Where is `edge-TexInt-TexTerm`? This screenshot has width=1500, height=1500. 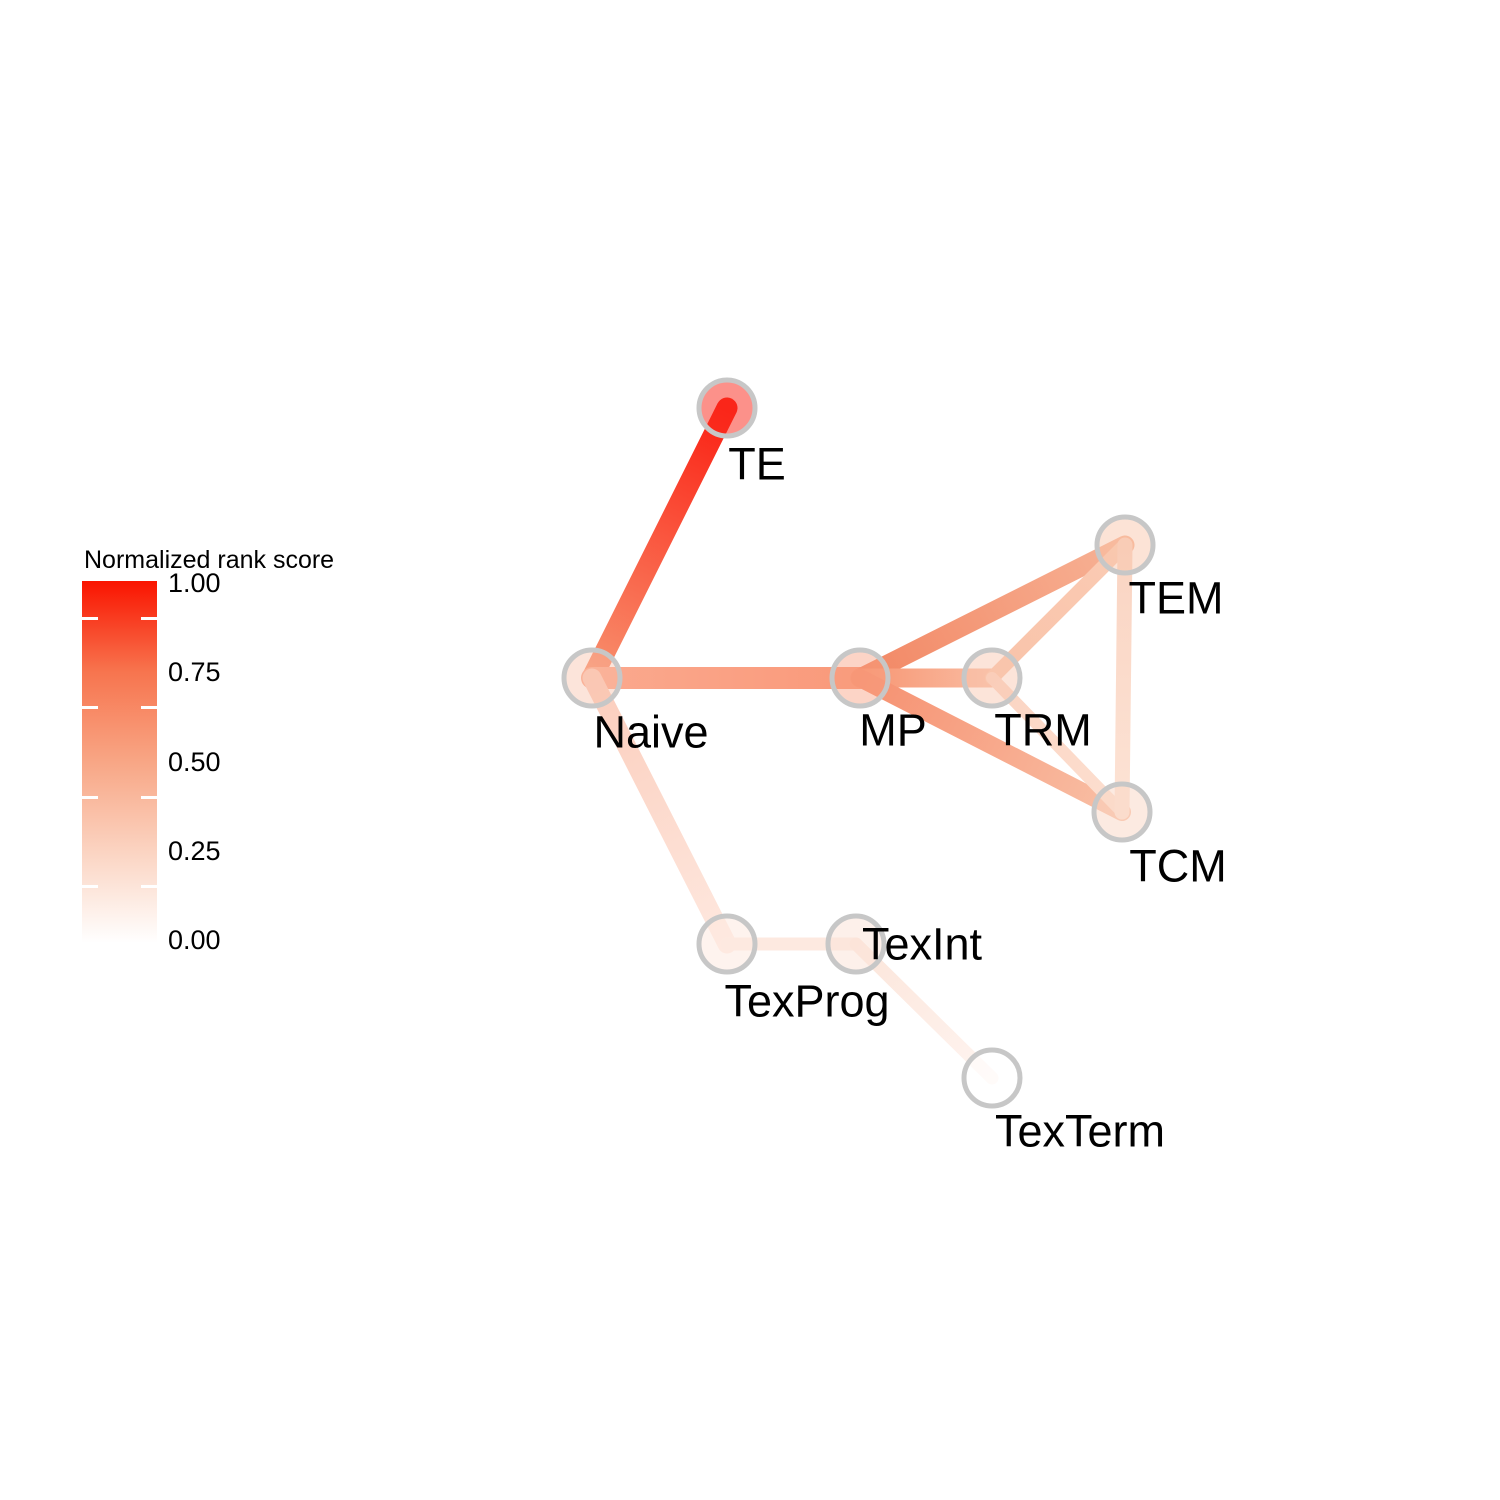
edge-TexInt-TexTerm is located at coordinates (924, 1011).